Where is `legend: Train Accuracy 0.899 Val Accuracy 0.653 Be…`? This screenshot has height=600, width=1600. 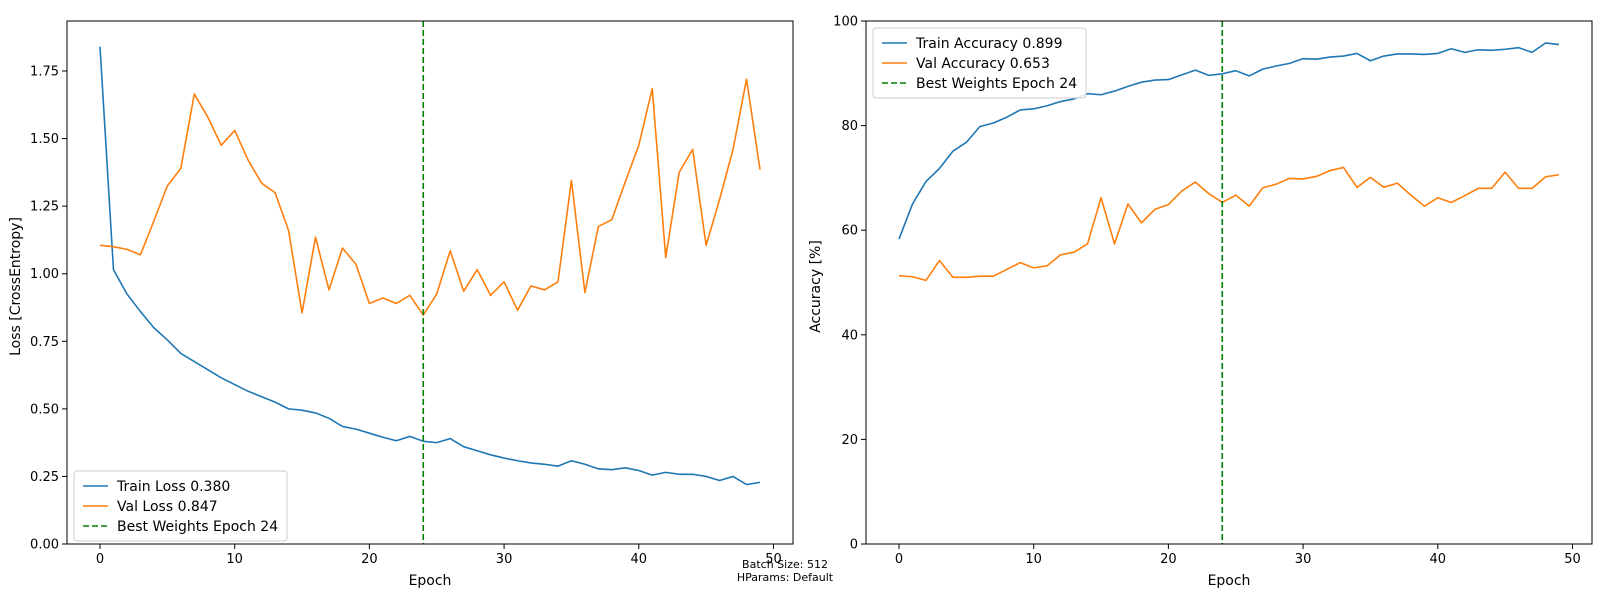
legend: Train Accuracy 0.899 Val Accuracy 0.653 Be… is located at coordinates (979, 63).